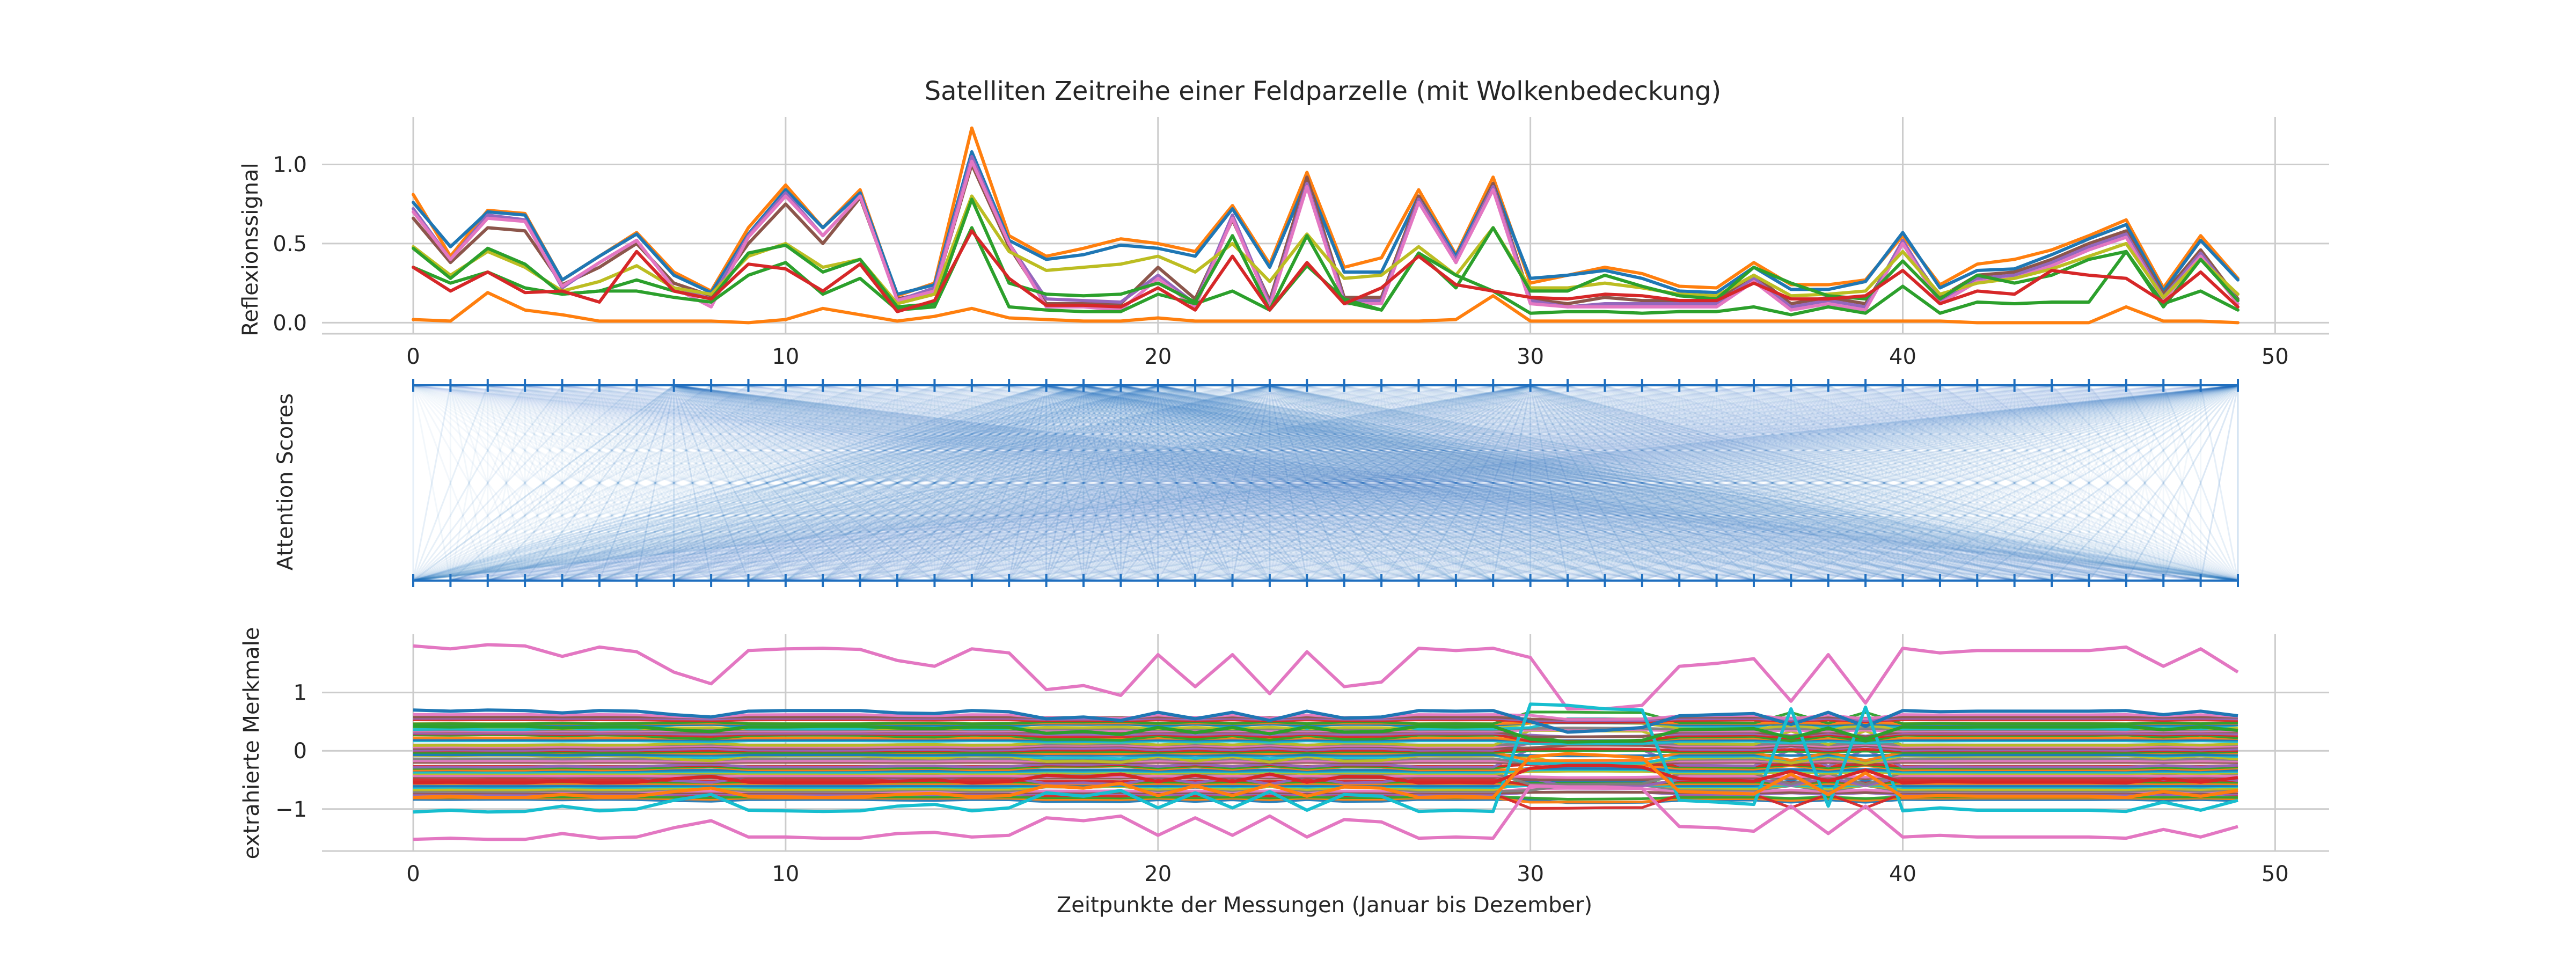 This screenshot has width=2576, height=968. I want to click on reflexion-ylabel: Reflexionssignal, so click(250, 249).